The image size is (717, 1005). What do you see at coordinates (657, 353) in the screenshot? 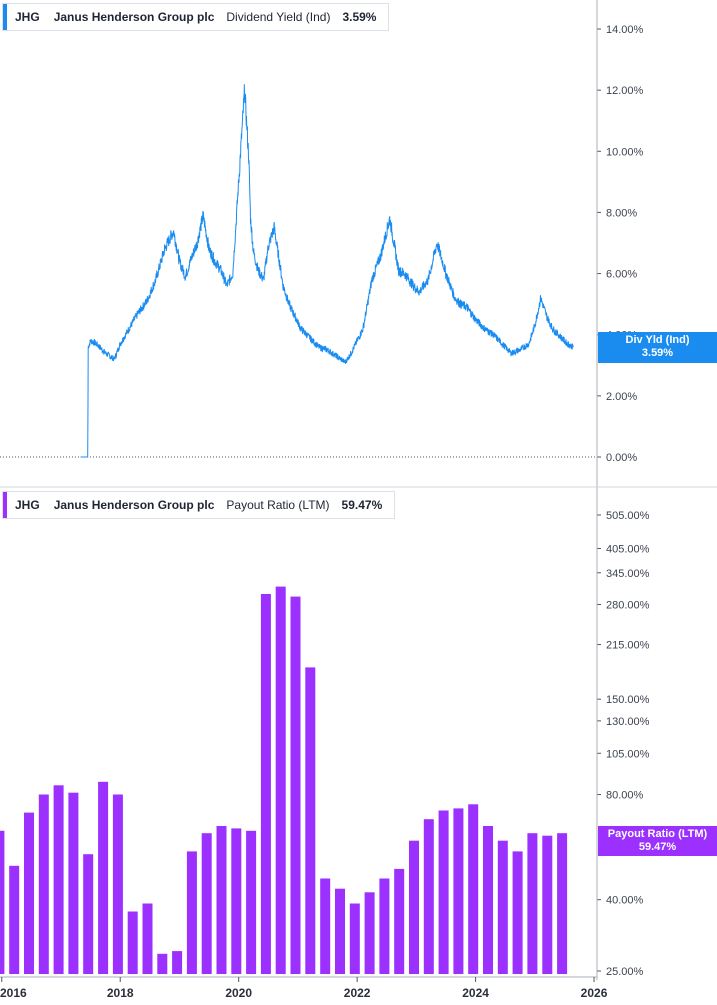
I see `yield-tag-value: 3.59%` at bounding box center [657, 353].